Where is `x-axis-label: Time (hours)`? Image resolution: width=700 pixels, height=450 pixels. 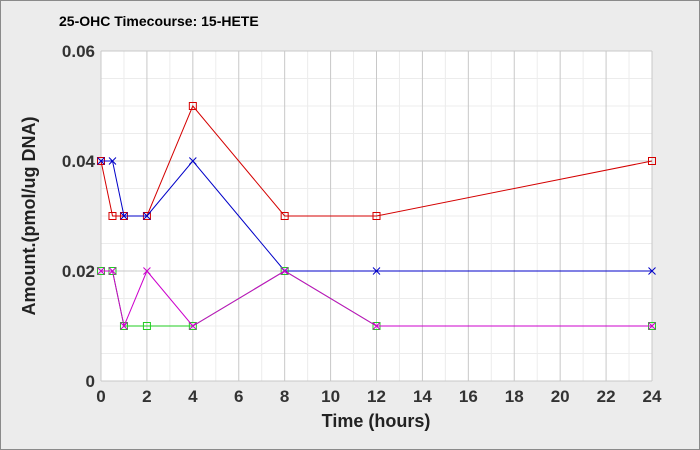
x-axis-label: Time (hours) is located at coordinates (376, 421).